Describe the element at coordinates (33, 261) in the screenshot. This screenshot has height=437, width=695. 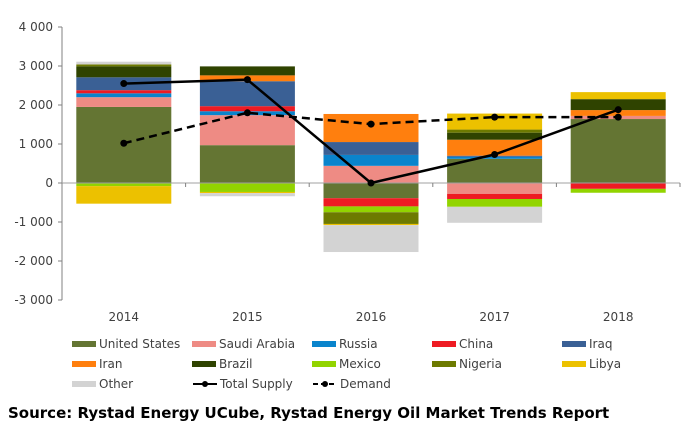
I see `y-tick-label: -2 000` at that location.